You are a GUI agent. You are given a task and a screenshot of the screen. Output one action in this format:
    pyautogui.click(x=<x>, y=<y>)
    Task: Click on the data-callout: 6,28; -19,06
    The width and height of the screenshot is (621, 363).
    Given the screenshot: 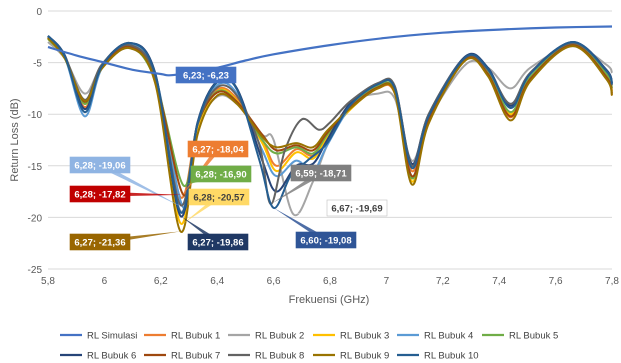 What is the action you would take?
    pyautogui.click(x=126, y=182)
    